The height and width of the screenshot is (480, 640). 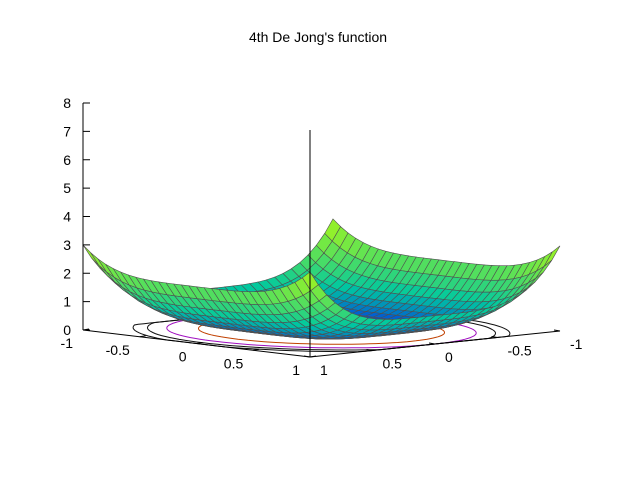 I want to click on chart-title: 4th De Jong's function, so click(x=318, y=37).